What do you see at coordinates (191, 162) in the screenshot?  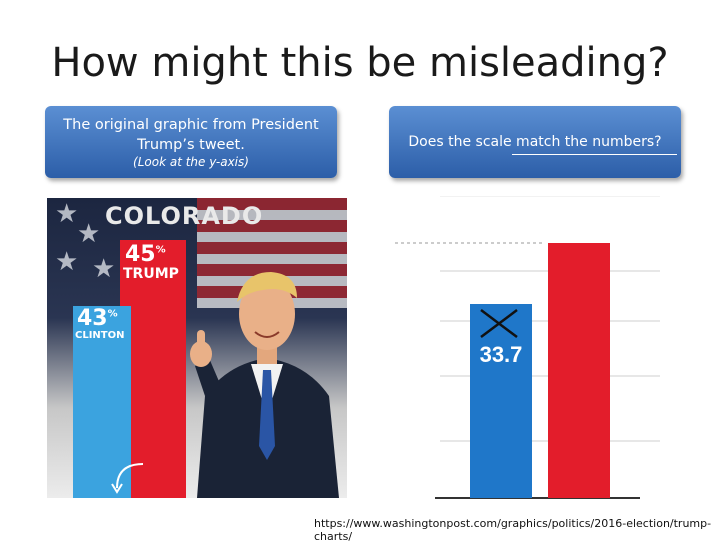 I see `callout-left-hint: (Look at the y-axis)` at bounding box center [191, 162].